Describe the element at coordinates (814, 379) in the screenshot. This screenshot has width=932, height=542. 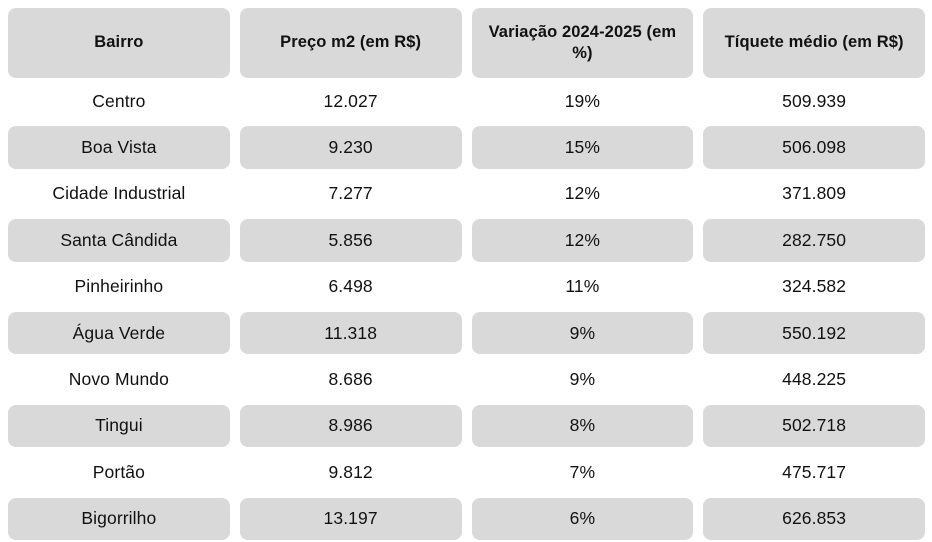
I see `cell-tiquete-medio: 448.225` at that location.